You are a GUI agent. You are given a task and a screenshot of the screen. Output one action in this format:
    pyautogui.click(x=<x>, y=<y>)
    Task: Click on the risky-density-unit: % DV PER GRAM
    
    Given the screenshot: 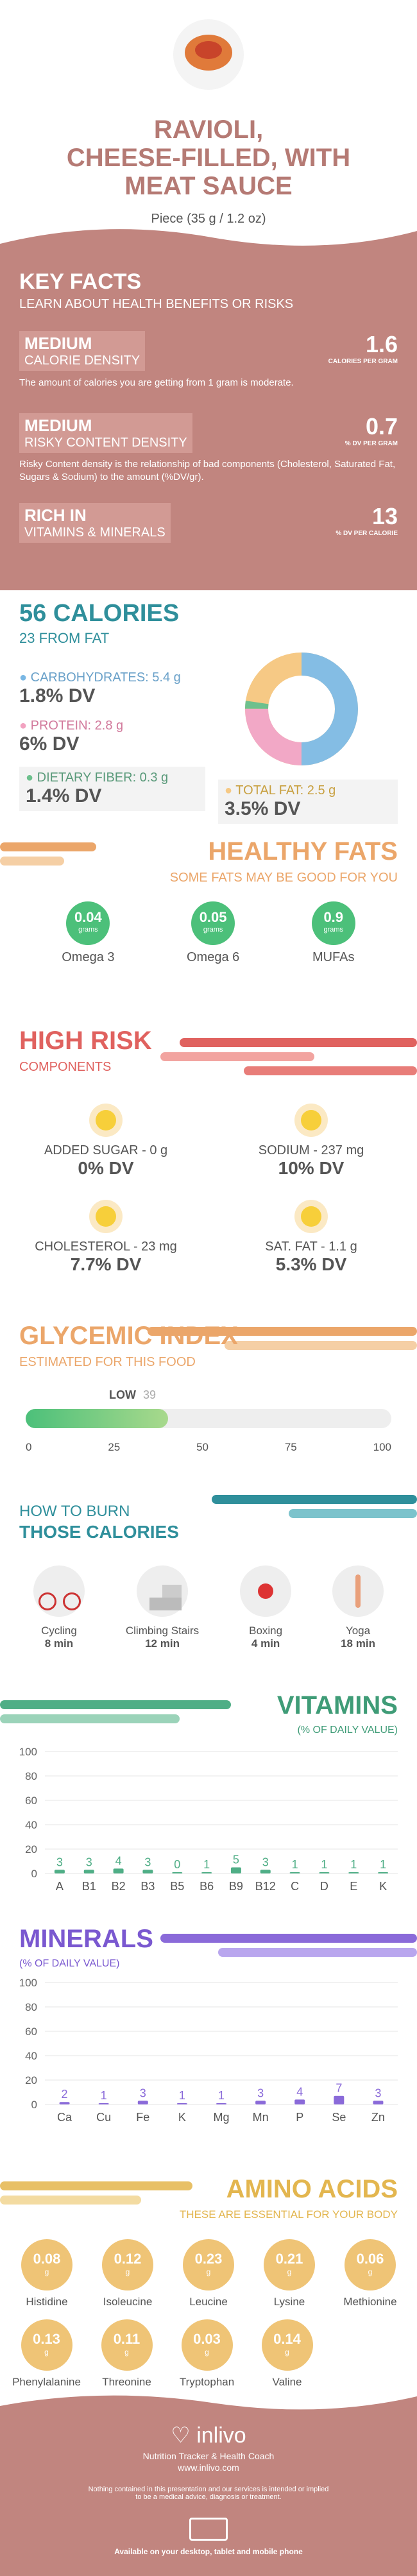 What is the action you would take?
    pyautogui.click(x=372, y=443)
    